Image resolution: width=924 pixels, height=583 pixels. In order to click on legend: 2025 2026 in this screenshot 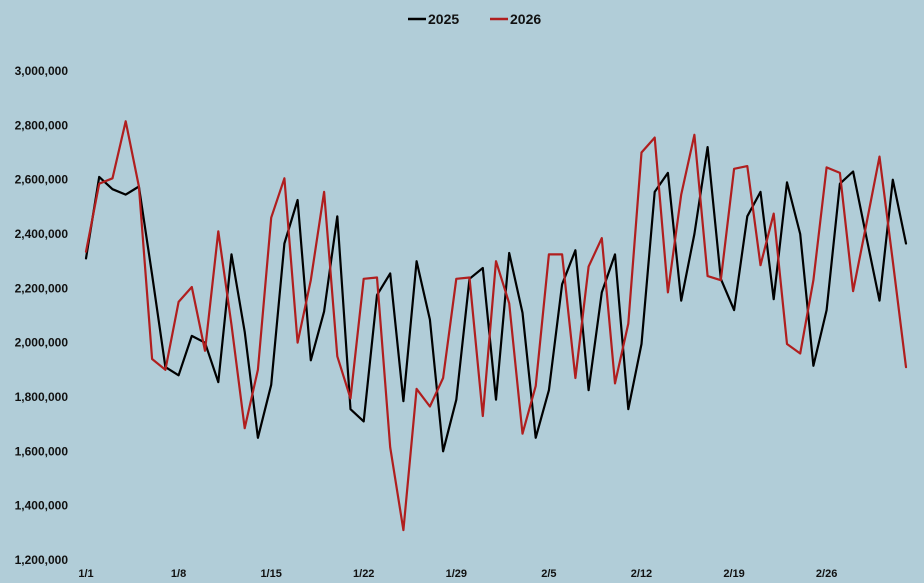, I will do `click(474, 19)`.